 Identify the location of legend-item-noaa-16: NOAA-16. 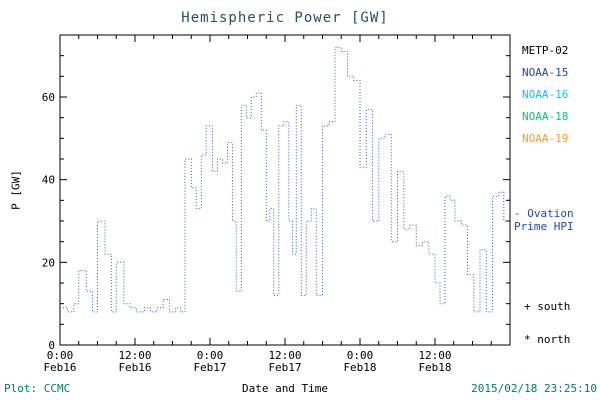
(545, 94).